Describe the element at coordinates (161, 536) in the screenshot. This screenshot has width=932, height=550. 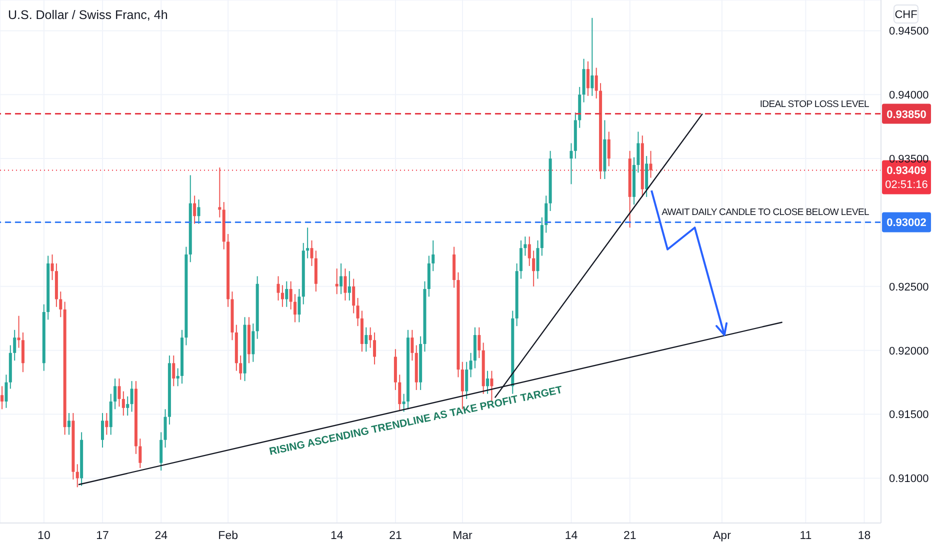
I see `x-tick-label: 24` at that location.